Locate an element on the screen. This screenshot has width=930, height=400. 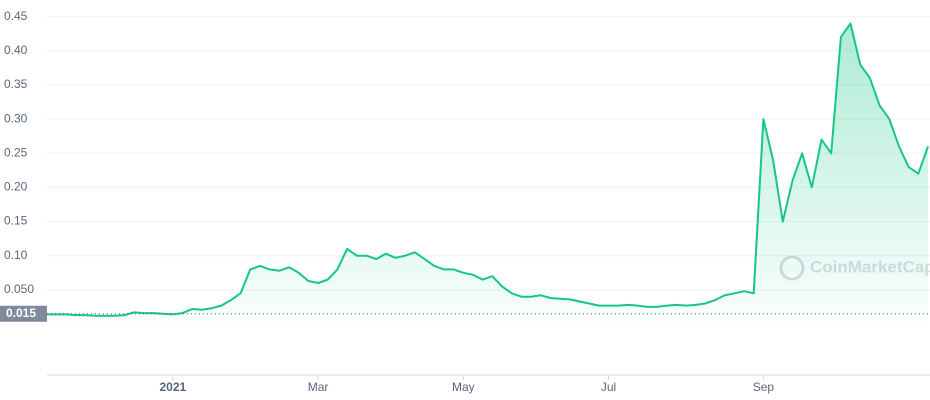
y-tick-label: 0.050 is located at coordinates (19, 289).